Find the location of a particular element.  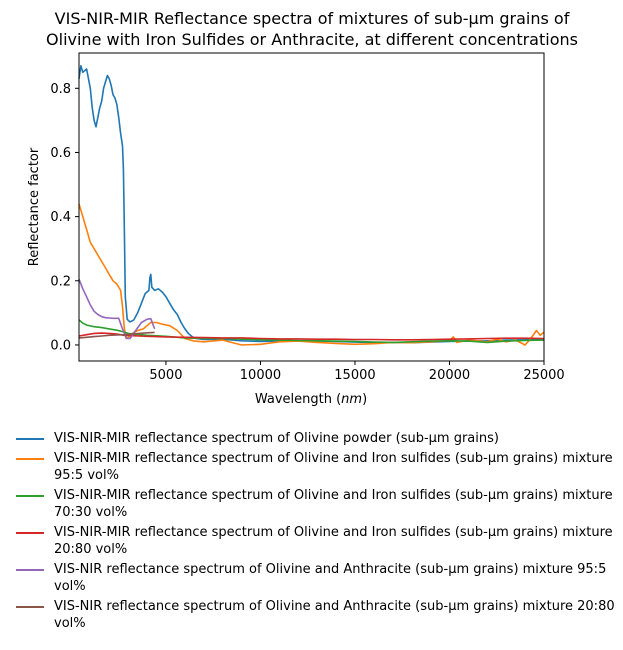

x-tick-label: 20000 is located at coordinates (449, 375).